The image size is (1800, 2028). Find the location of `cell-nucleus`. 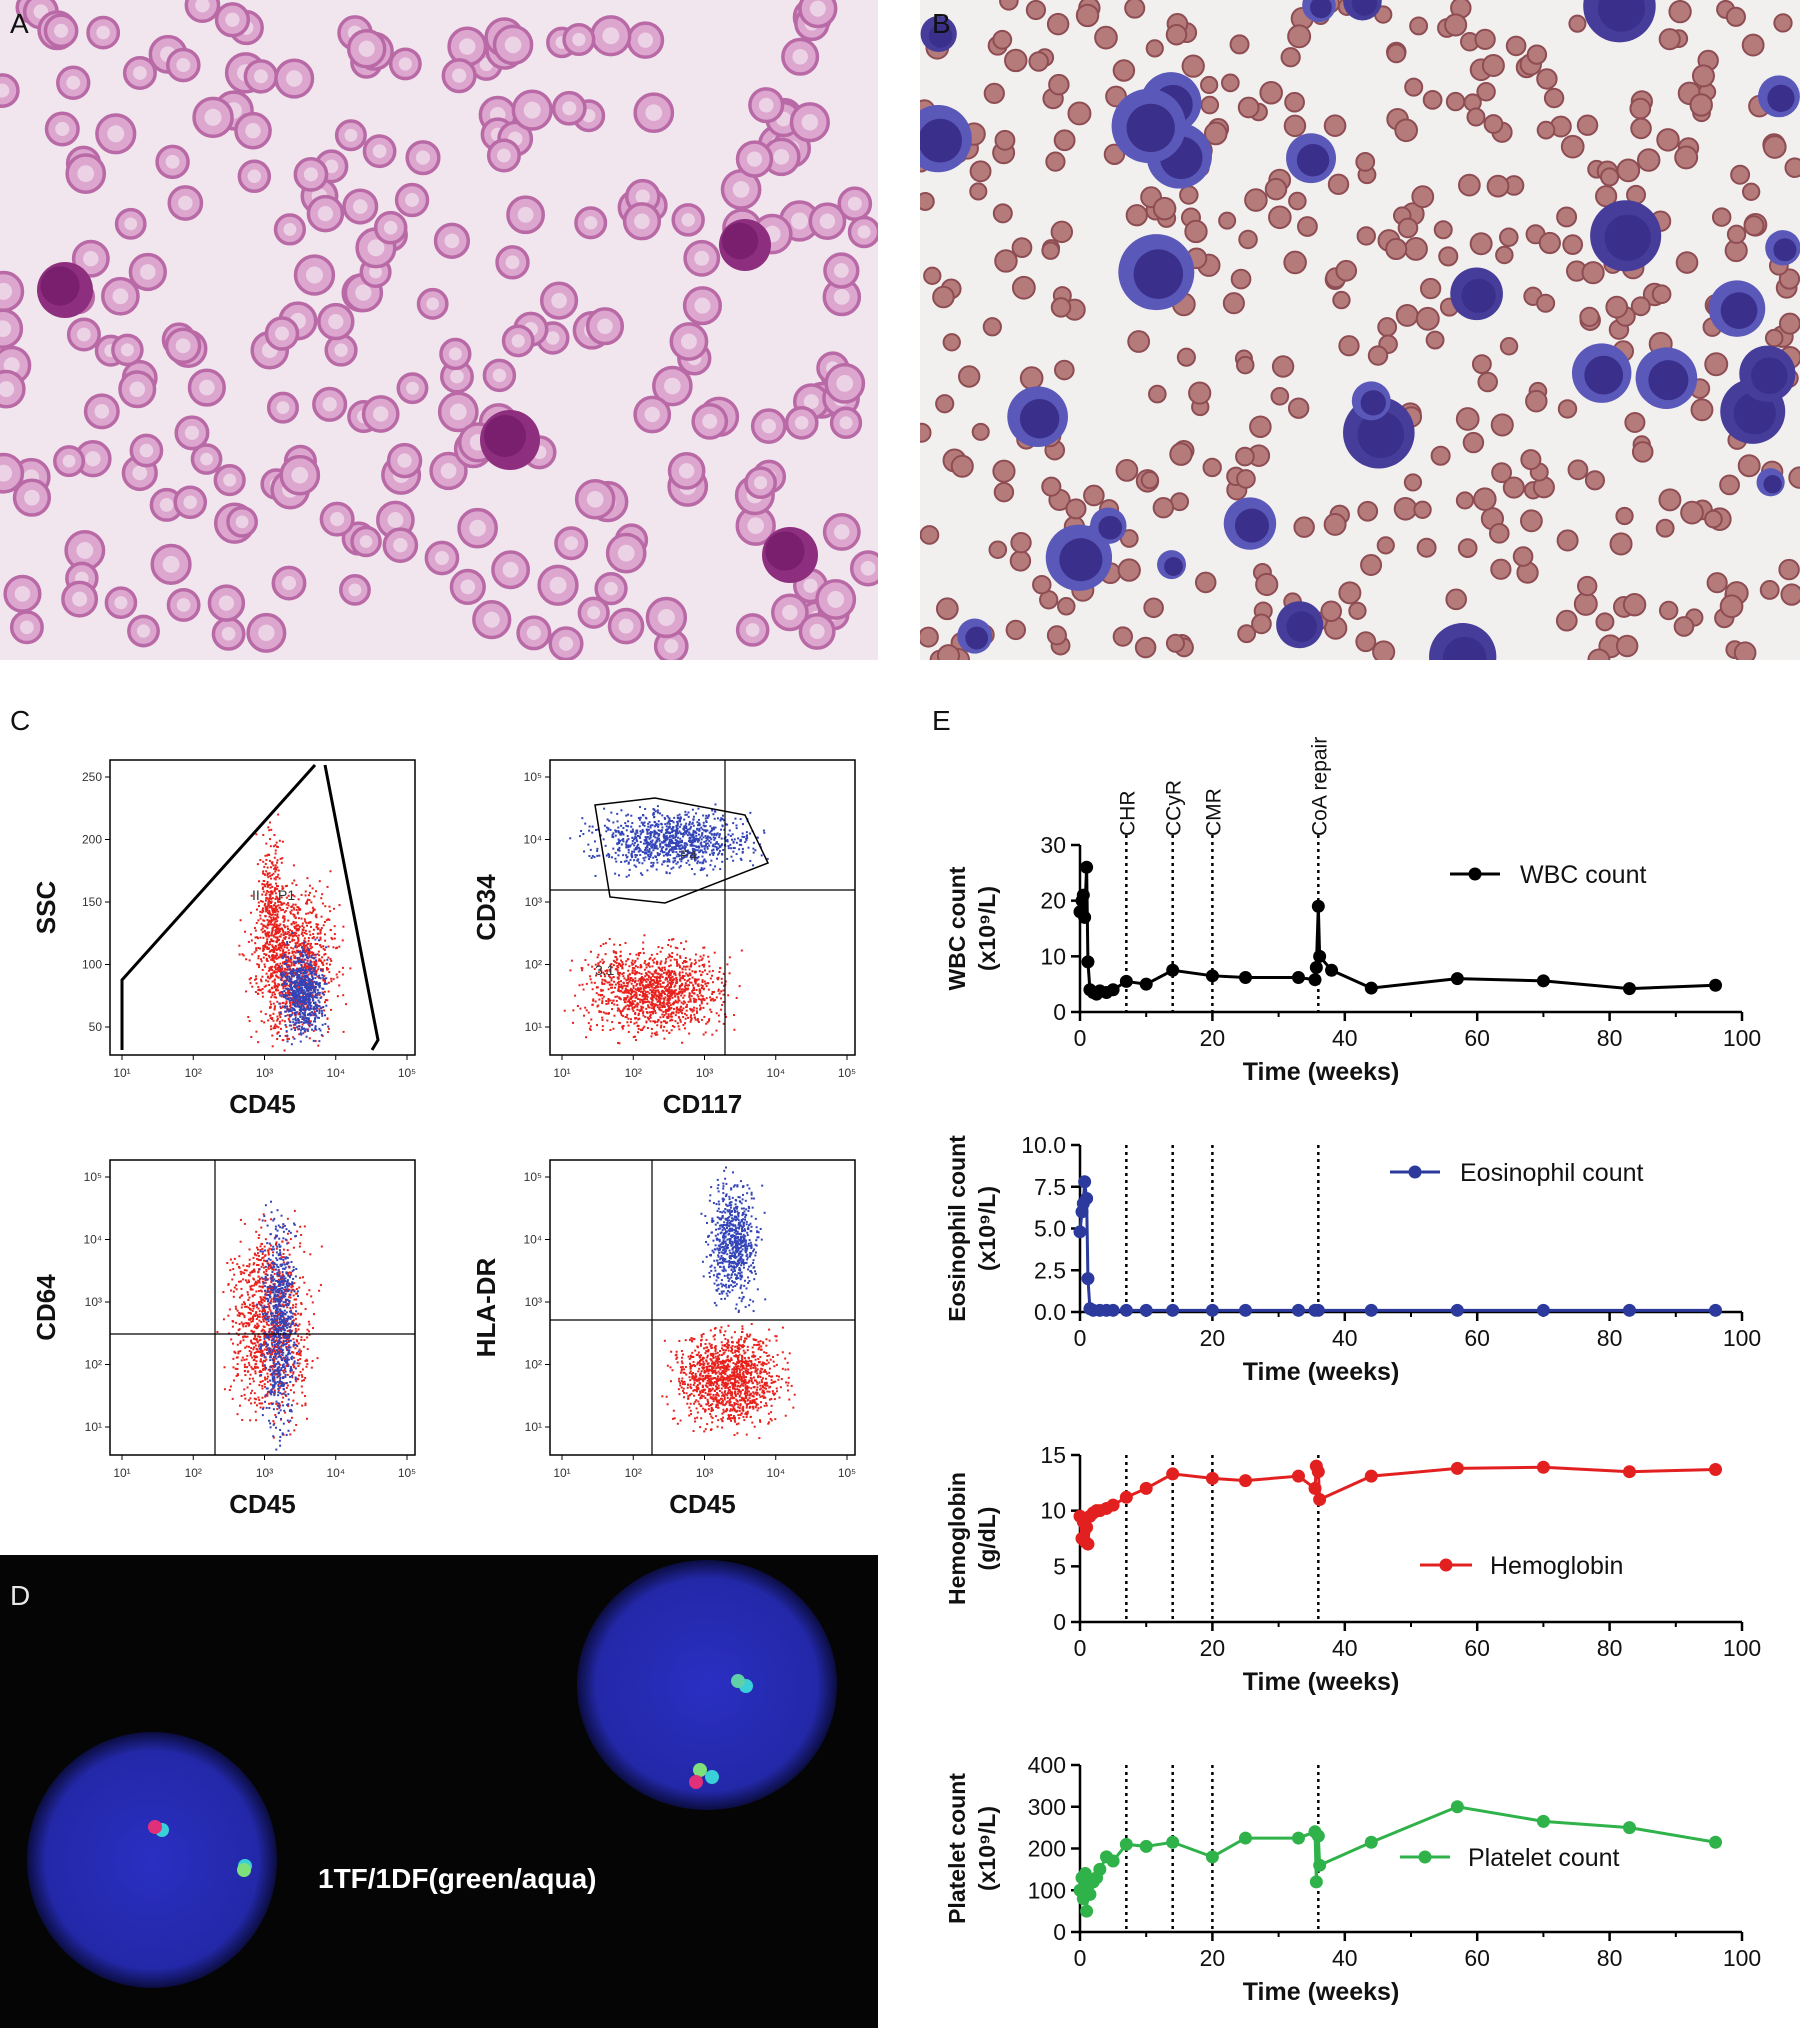

cell-nucleus is located at coordinates (1769, 376).